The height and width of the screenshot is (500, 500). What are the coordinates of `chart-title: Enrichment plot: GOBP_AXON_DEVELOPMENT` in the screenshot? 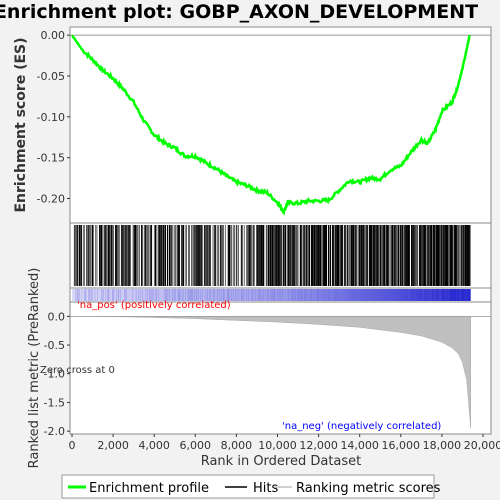 It's located at (239, 12).